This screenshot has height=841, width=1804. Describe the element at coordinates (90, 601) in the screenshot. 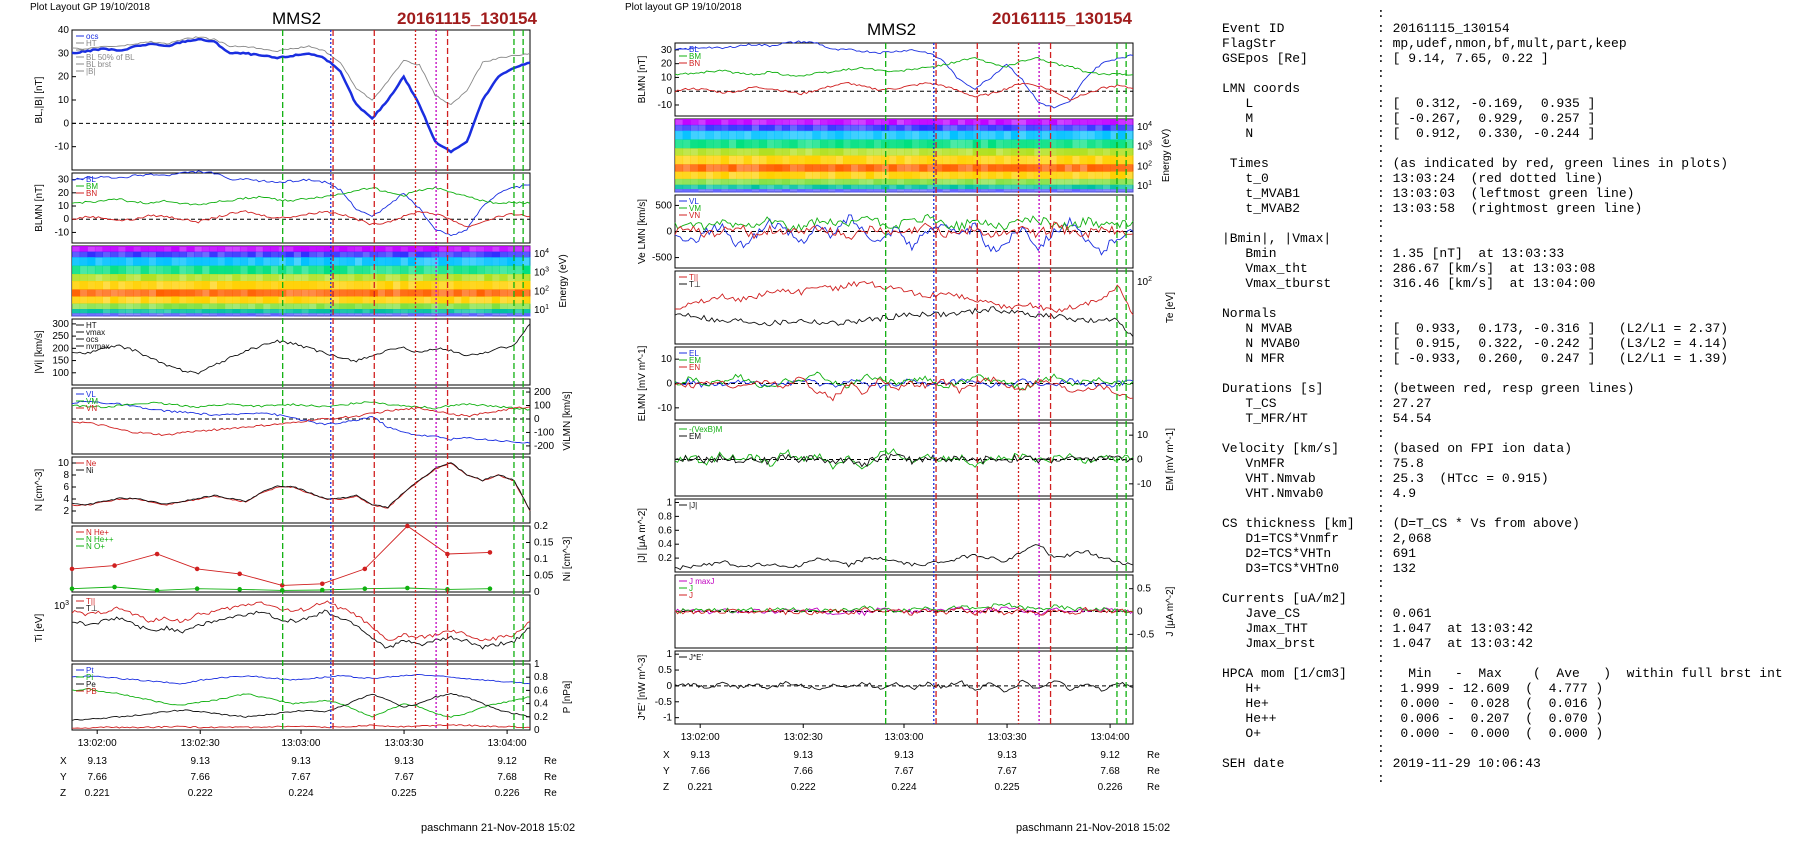

I see `legend-entry: T||` at that location.